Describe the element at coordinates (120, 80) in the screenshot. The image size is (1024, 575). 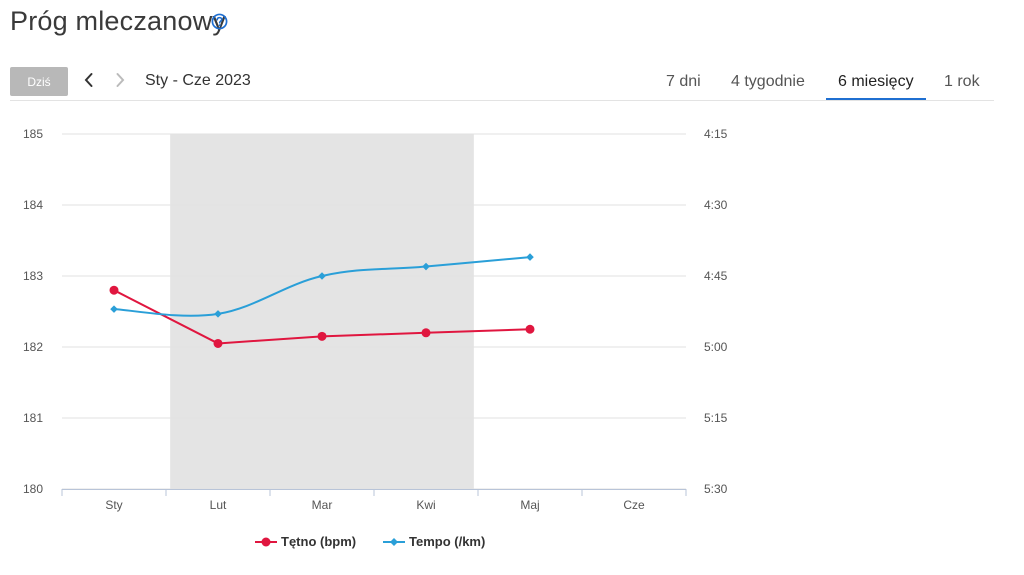
I see `chevron-right-icon` at that location.